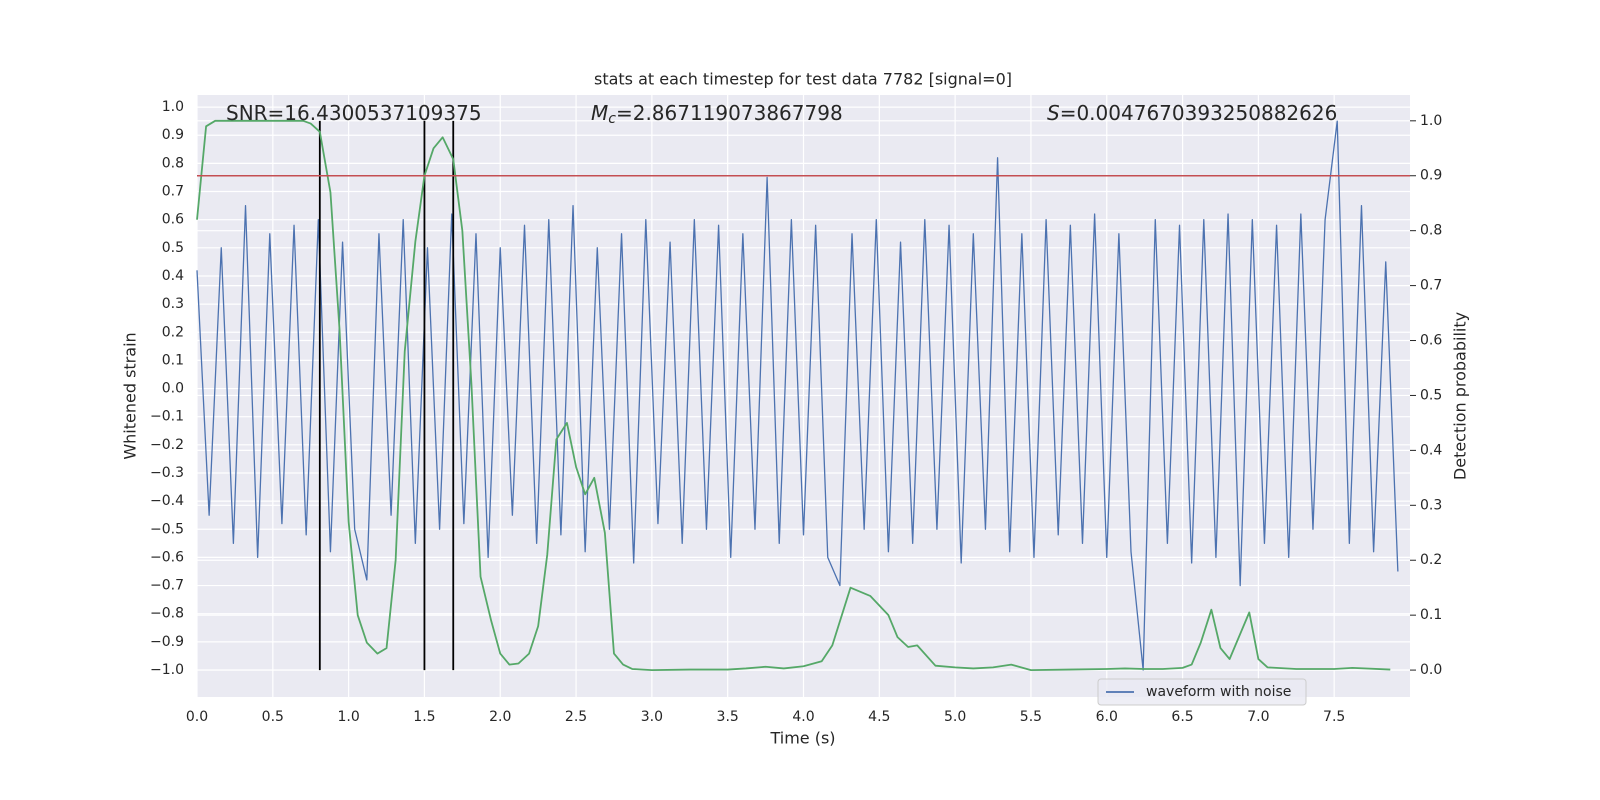 This screenshot has height=800, width=1600. Describe the element at coordinates (1431, 615) in the screenshot. I see `y2-tick-label: 0.1` at that location.